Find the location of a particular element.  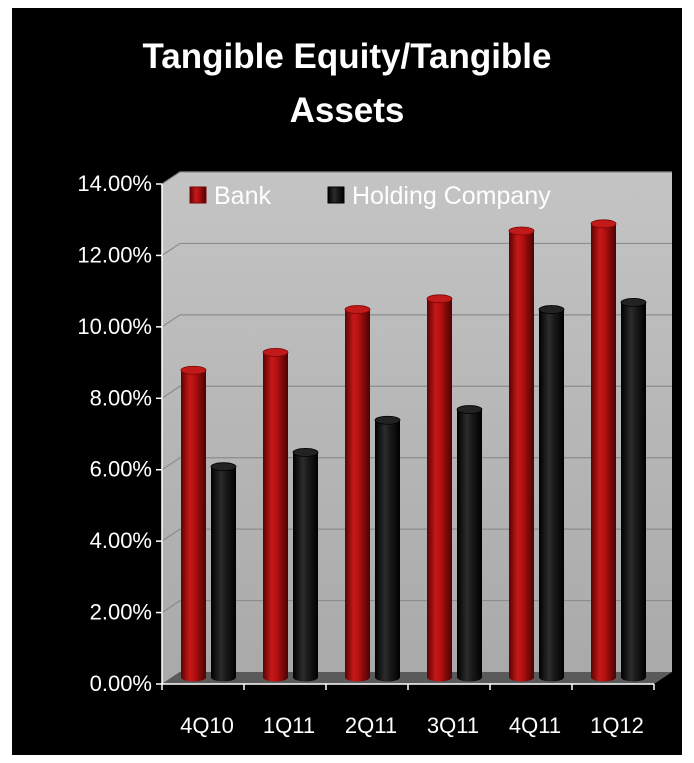

legend-item-bank: Bank is located at coordinates (230, 196).